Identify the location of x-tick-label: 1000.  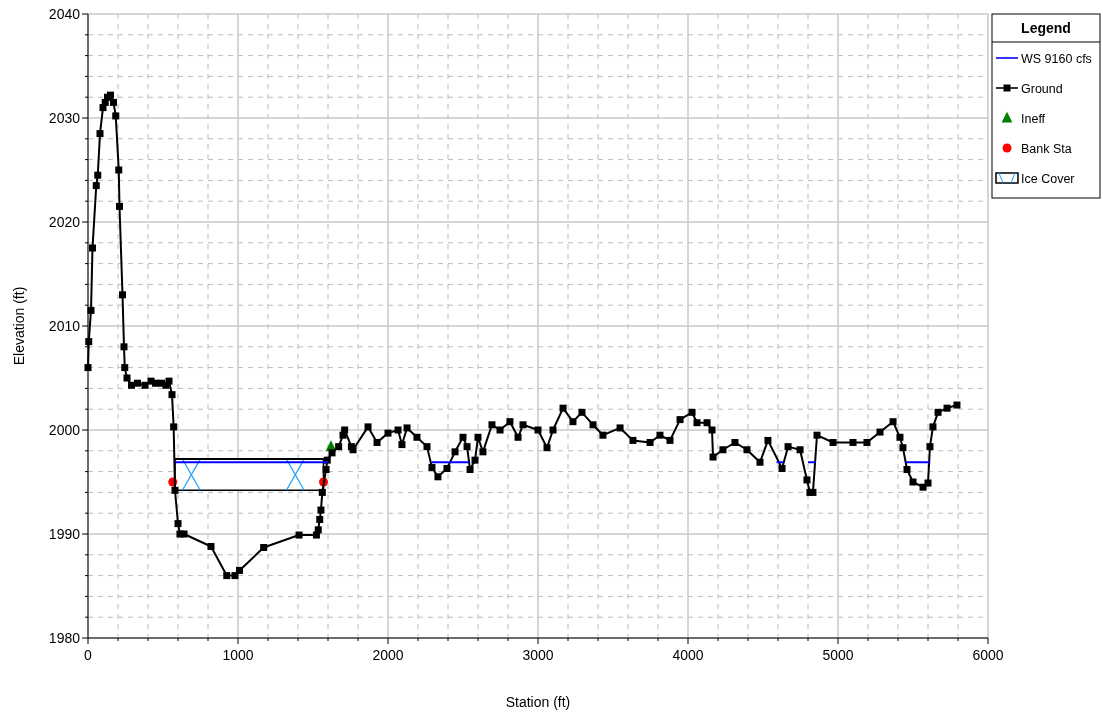
(238, 655).